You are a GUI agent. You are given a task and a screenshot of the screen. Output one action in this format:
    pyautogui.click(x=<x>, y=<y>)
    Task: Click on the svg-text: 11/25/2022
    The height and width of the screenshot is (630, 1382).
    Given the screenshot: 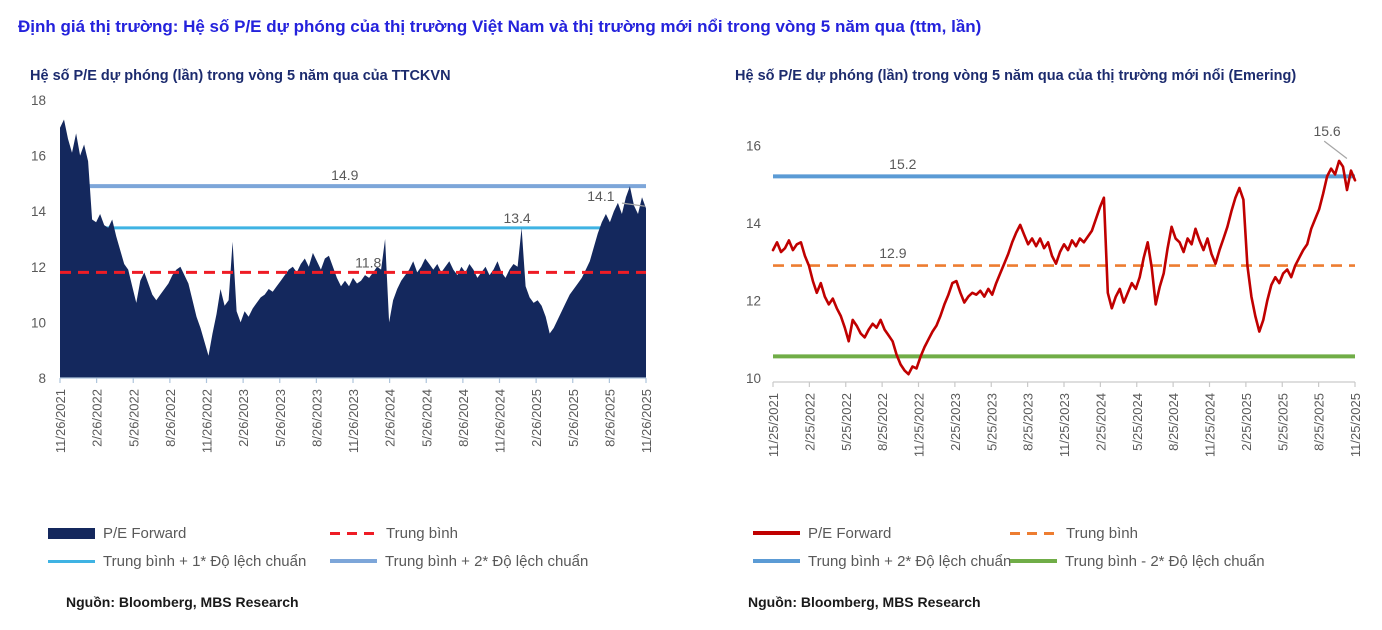 What is the action you would take?
    pyautogui.click(x=919, y=425)
    